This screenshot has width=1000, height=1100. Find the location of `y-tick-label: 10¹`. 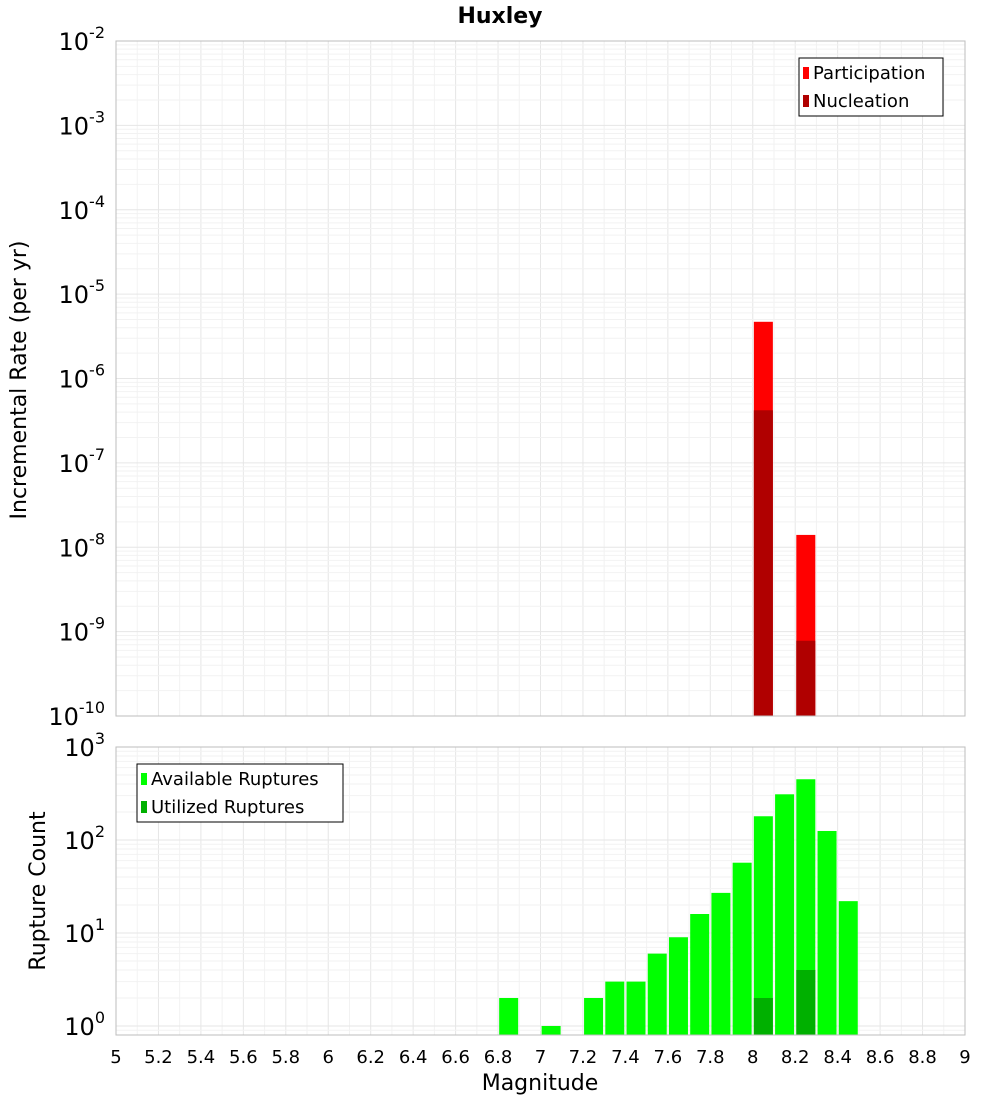

y-tick-label: 10¹ is located at coordinates (84, 931).